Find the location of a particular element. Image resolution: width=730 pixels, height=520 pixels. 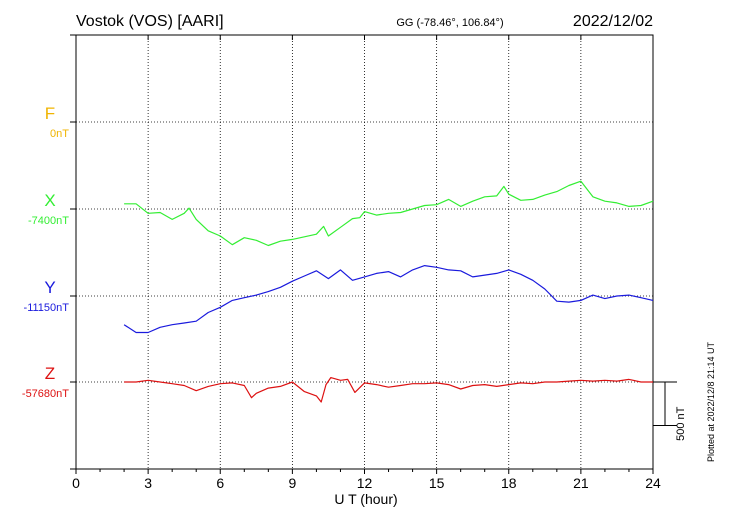

x-tick-label: 6 is located at coordinates (220, 483).